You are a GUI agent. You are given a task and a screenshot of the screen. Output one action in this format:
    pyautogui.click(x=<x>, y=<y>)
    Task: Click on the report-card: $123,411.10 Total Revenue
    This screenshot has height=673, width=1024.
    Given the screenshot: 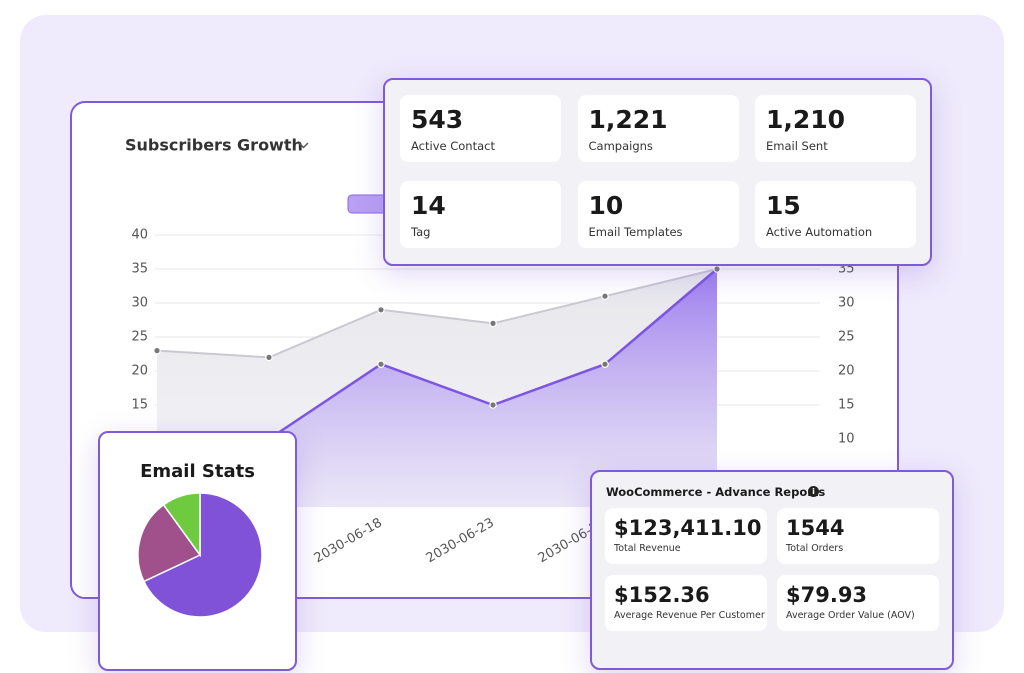 What is the action you would take?
    pyautogui.click(x=686, y=536)
    